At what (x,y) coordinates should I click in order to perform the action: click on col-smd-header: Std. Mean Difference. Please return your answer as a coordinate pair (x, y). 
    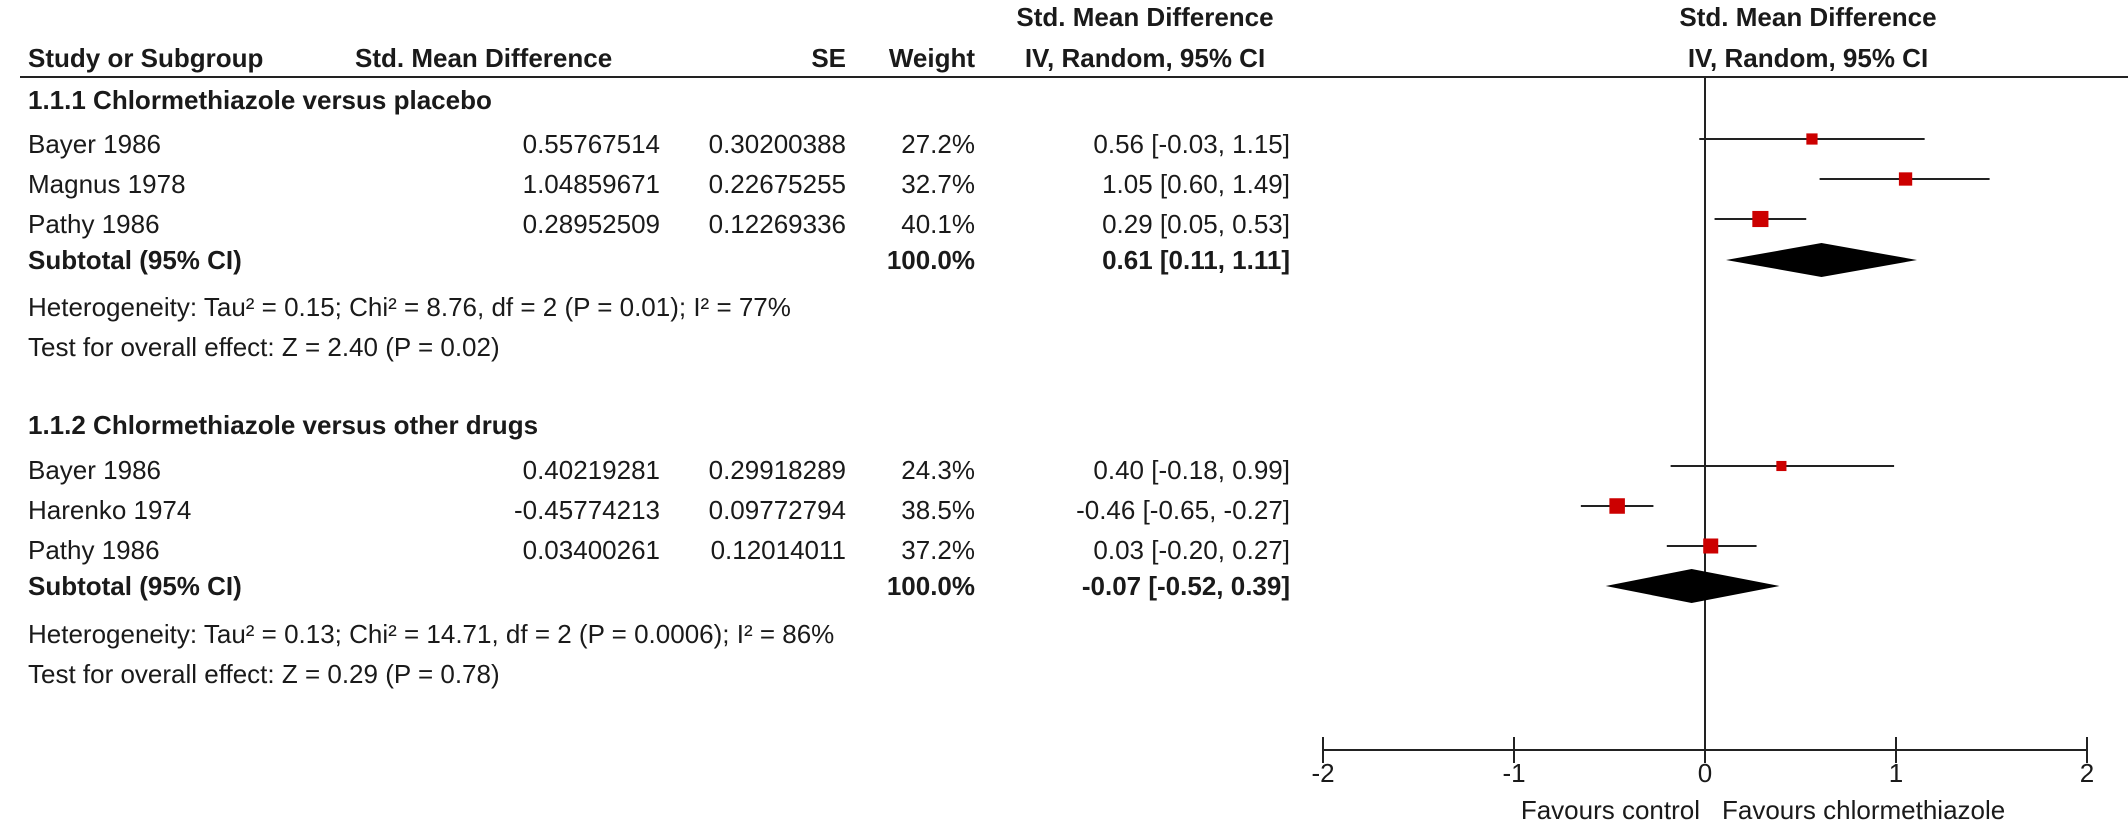
    Looking at the image, I should click on (484, 58).